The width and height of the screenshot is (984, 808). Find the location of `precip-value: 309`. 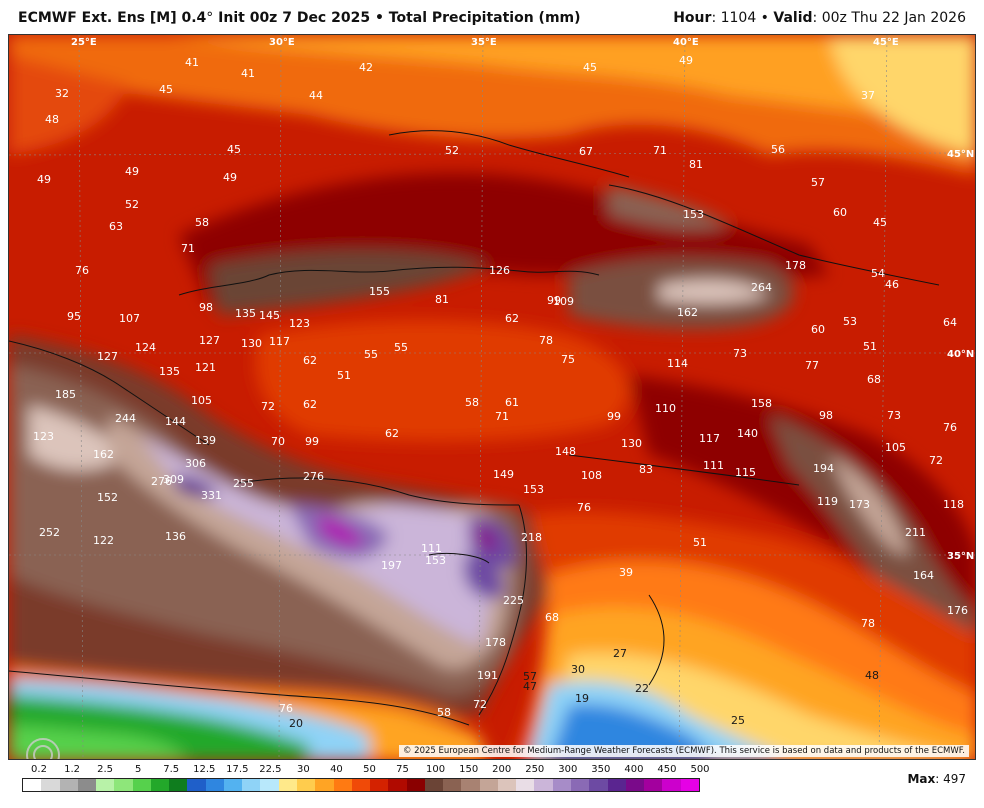

precip-value: 309 is located at coordinates (173, 479).